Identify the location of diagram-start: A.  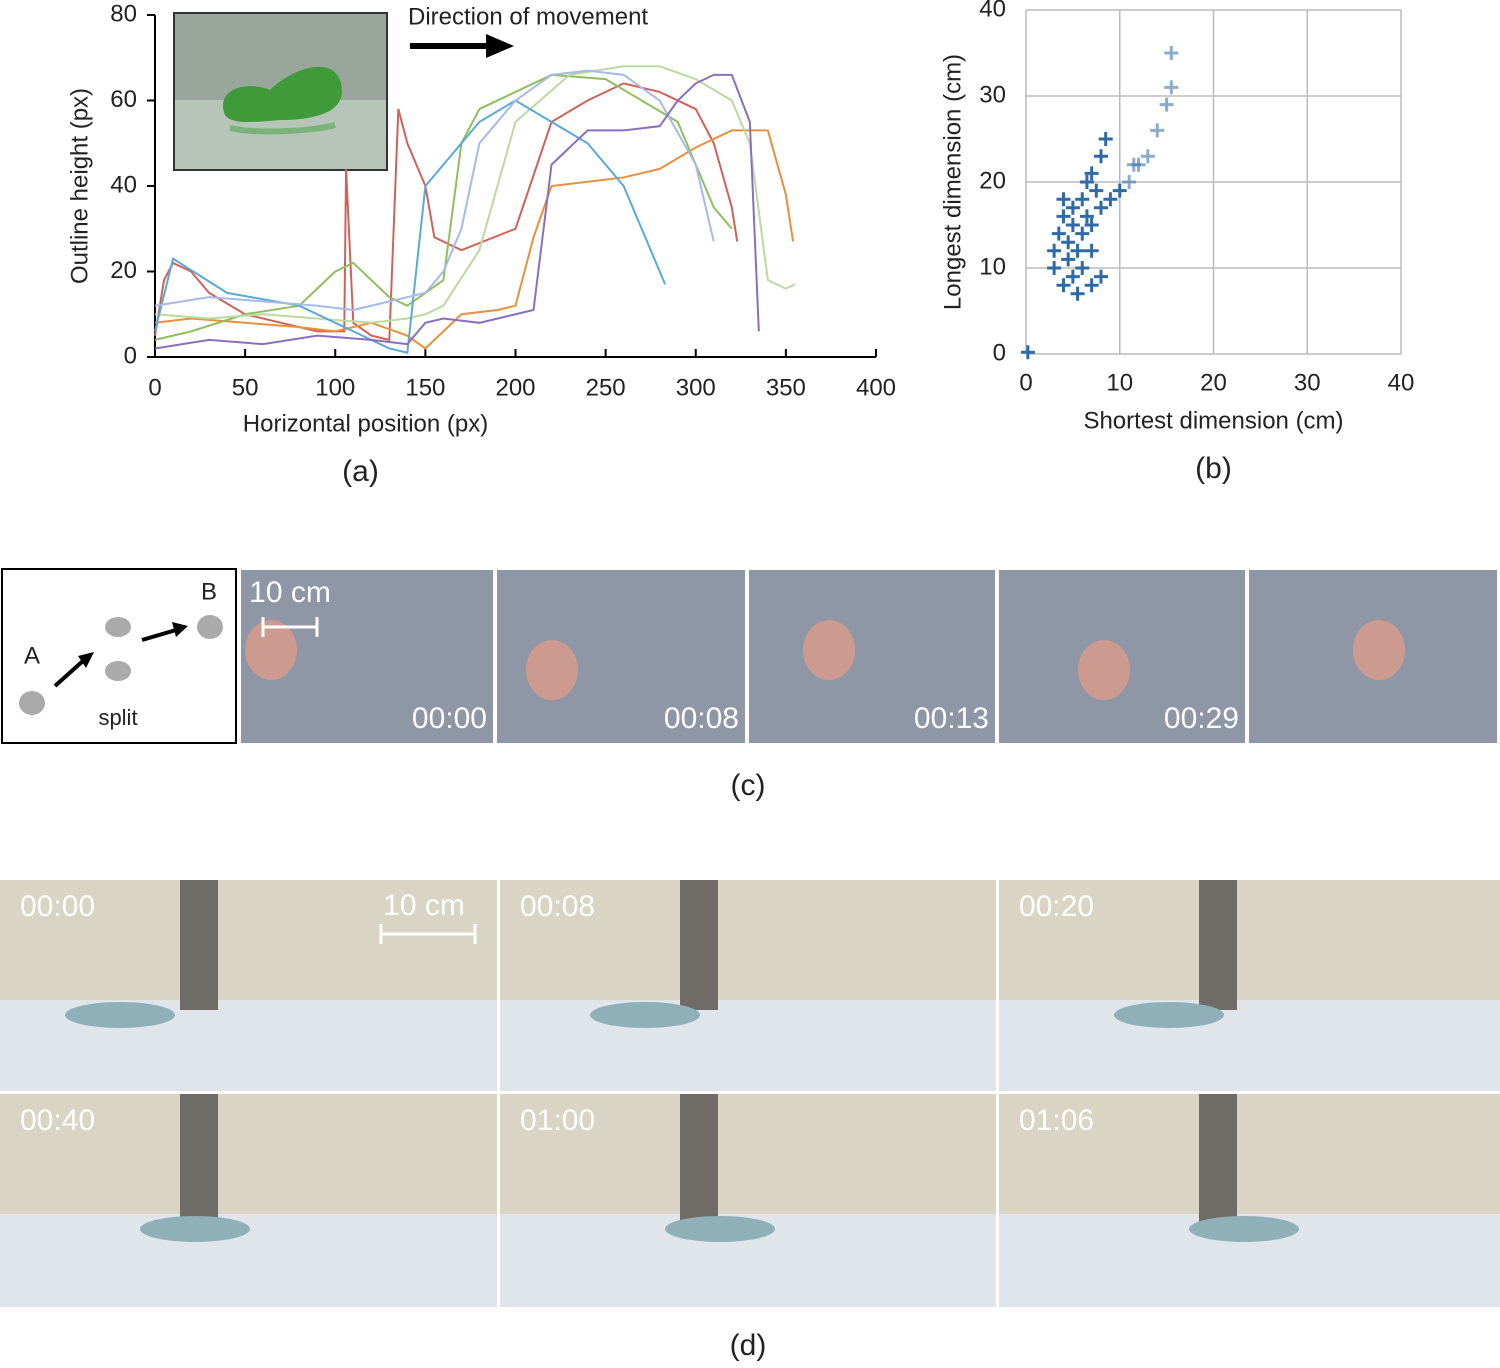
(32, 655).